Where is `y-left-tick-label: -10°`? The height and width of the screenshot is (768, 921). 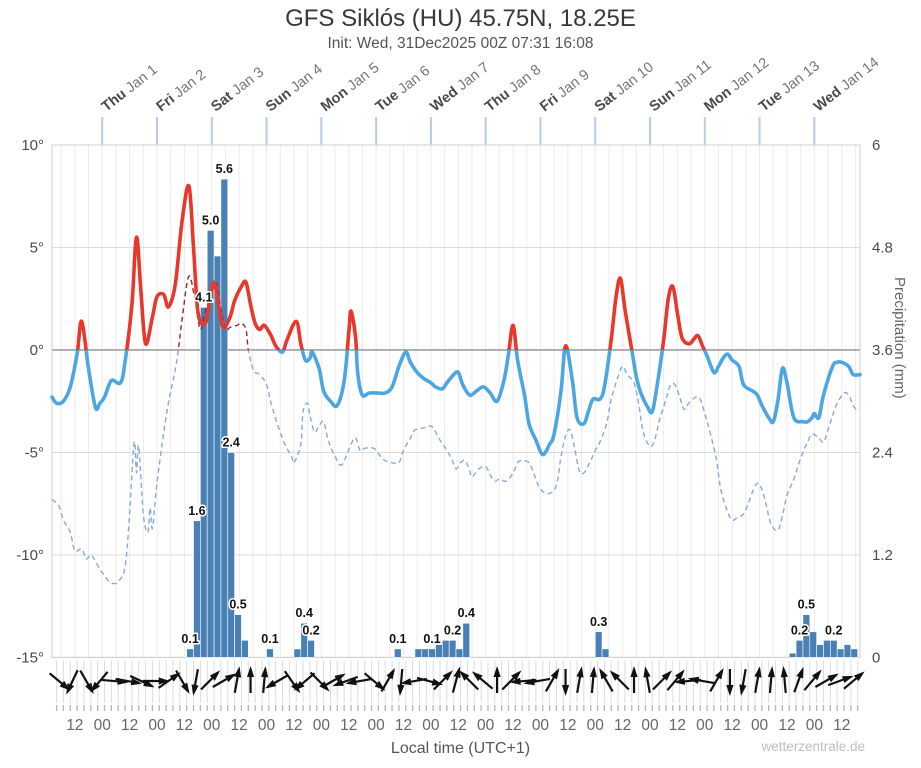
y-left-tick-label: -10° is located at coordinates (30, 555).